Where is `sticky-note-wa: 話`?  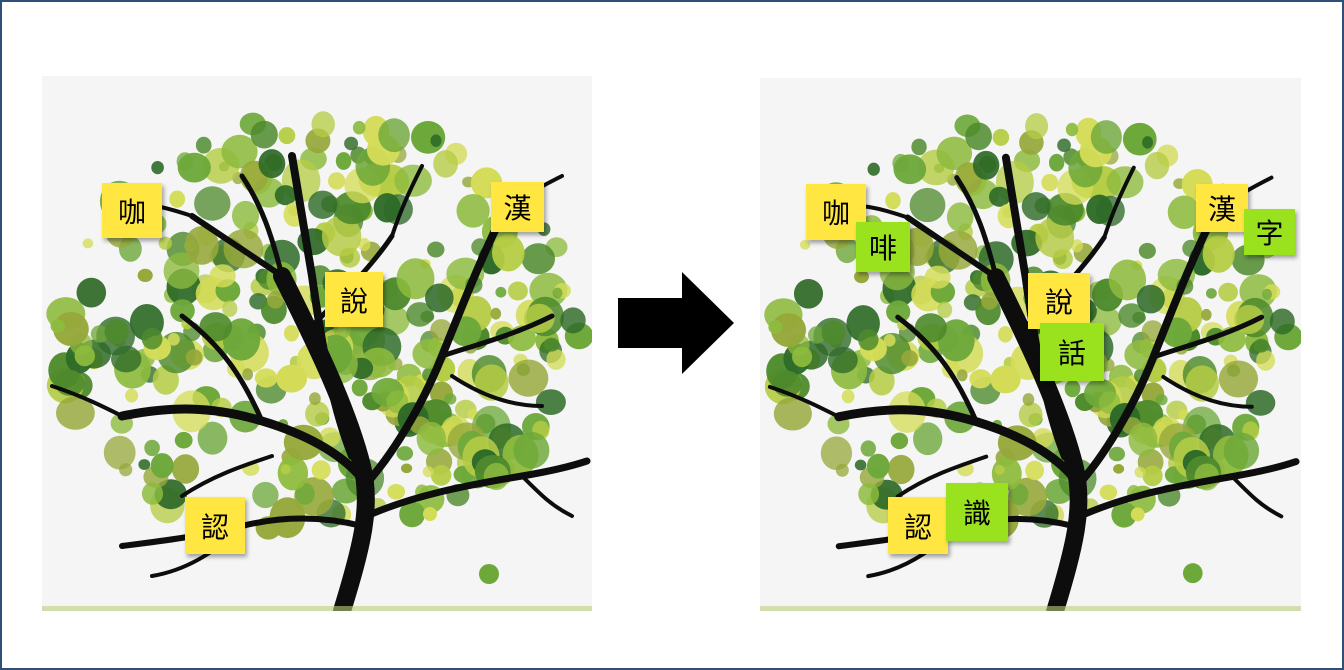 sticky-note-wa: 話 is located at coordinates (1072, 352).